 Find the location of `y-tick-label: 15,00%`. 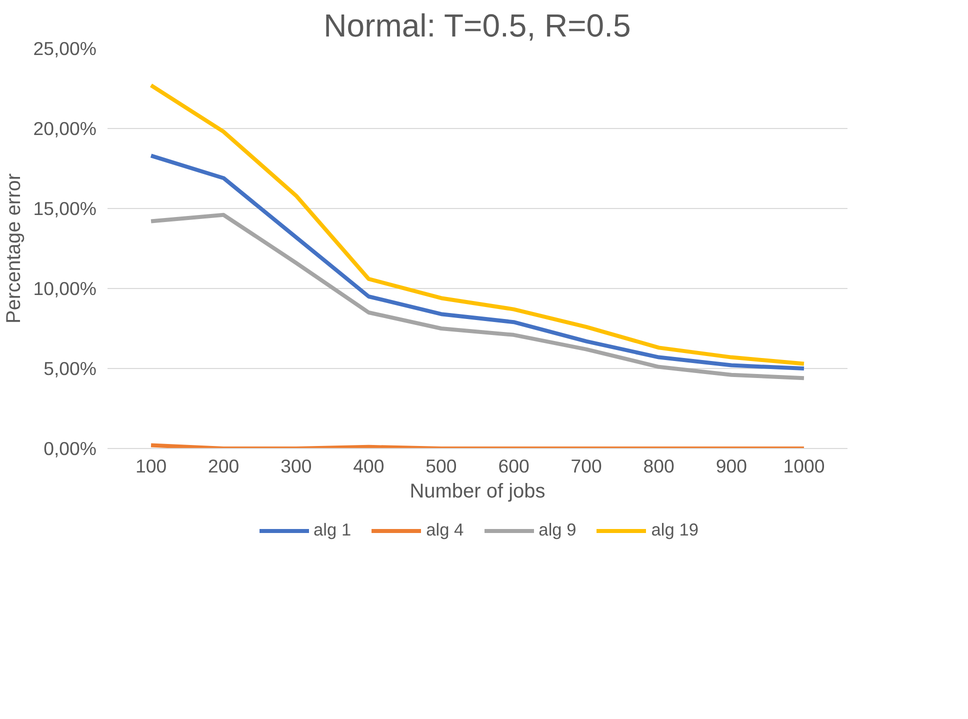

y-tick-label: 15,00% is located at coordinates (65, 208).